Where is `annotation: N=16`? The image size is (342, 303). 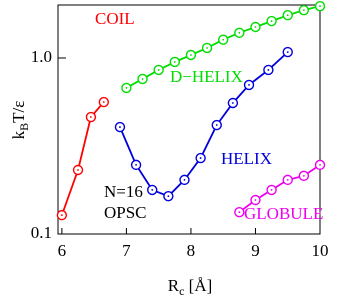 annotation: N=16 is located at coordinates (123, 191).